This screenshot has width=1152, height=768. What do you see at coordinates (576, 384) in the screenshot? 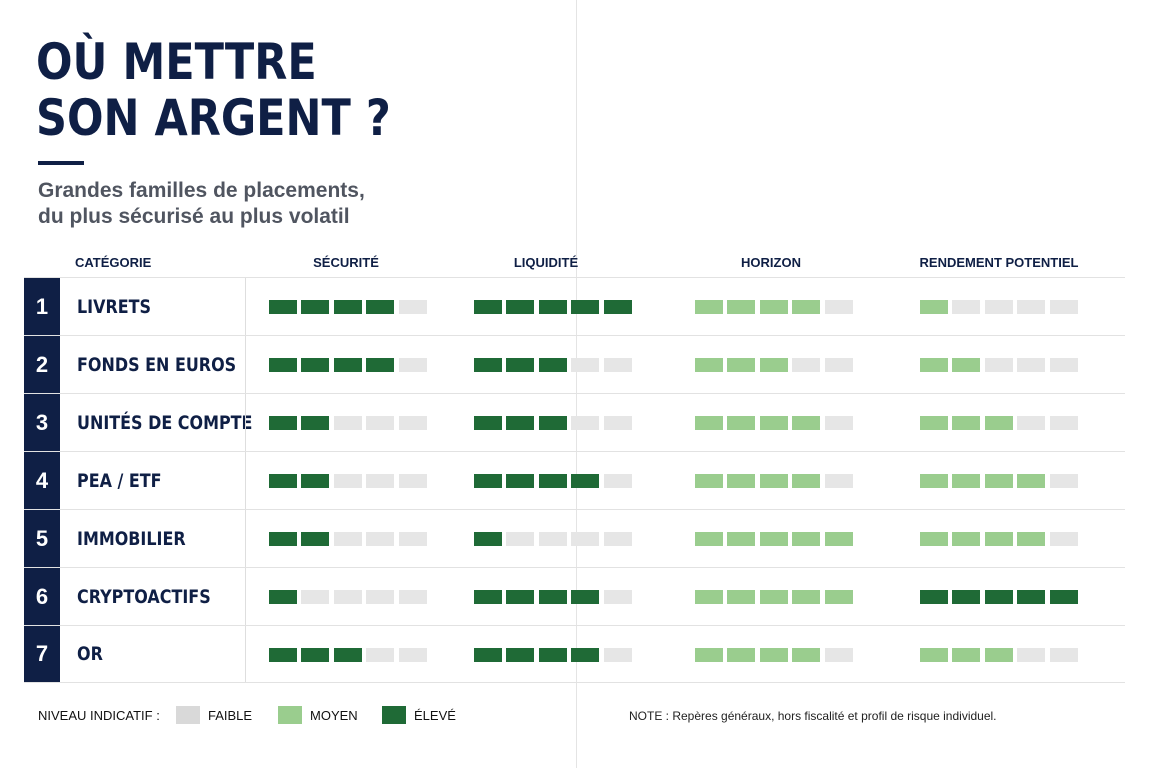
I see `page-fold` at bounding box center [576, 384].